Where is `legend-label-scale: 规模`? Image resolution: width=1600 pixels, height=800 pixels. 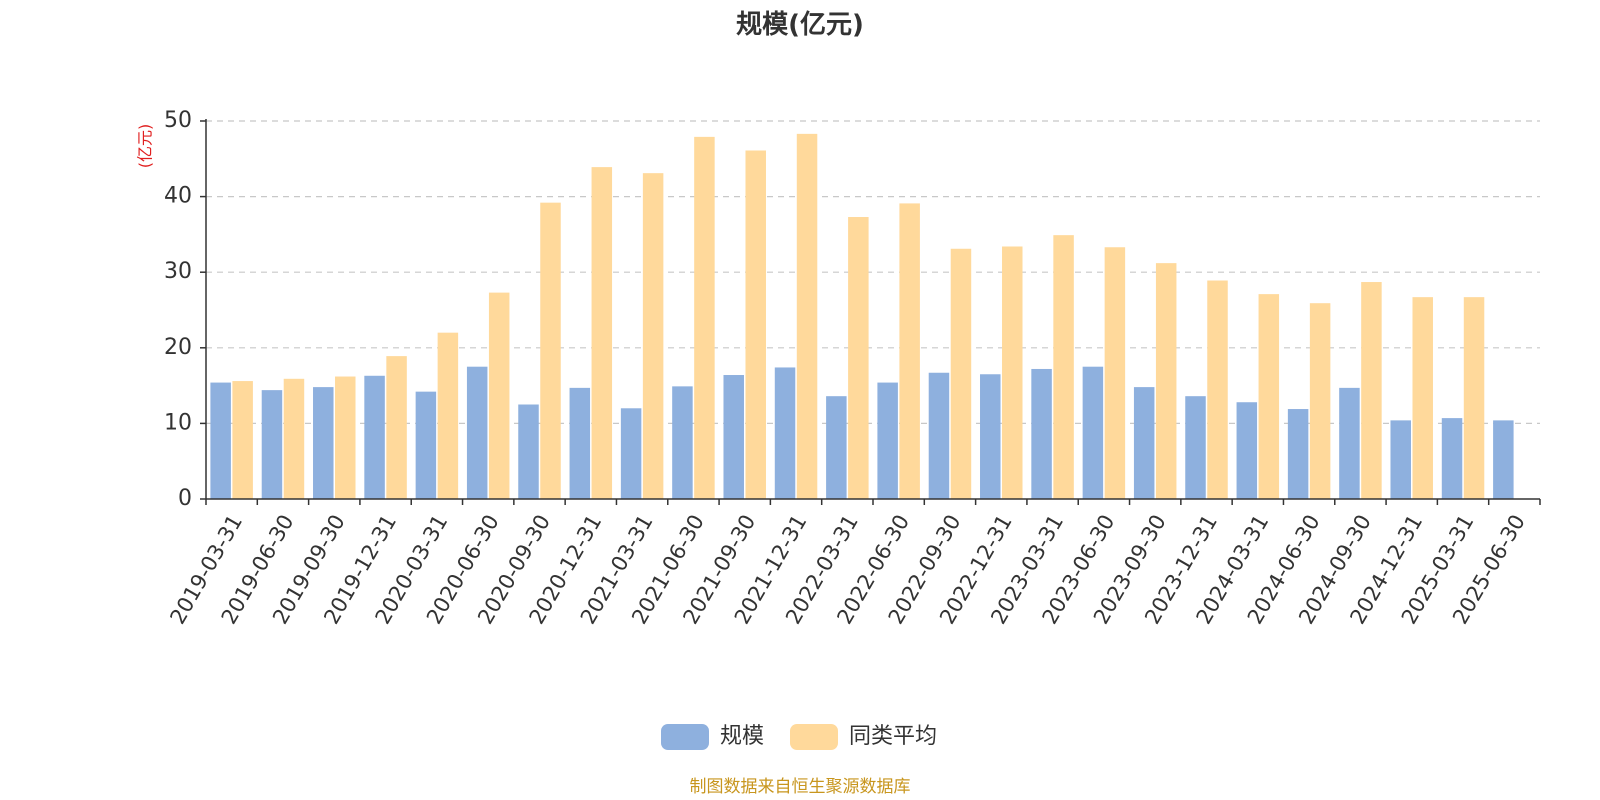
legend-label-scale: 规模 is located at coordinates (742, 736).